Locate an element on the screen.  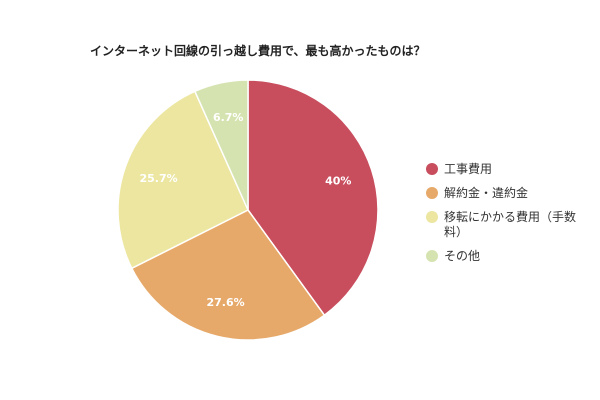
legend-item-4: その他 is located at coordinates (453, 256).